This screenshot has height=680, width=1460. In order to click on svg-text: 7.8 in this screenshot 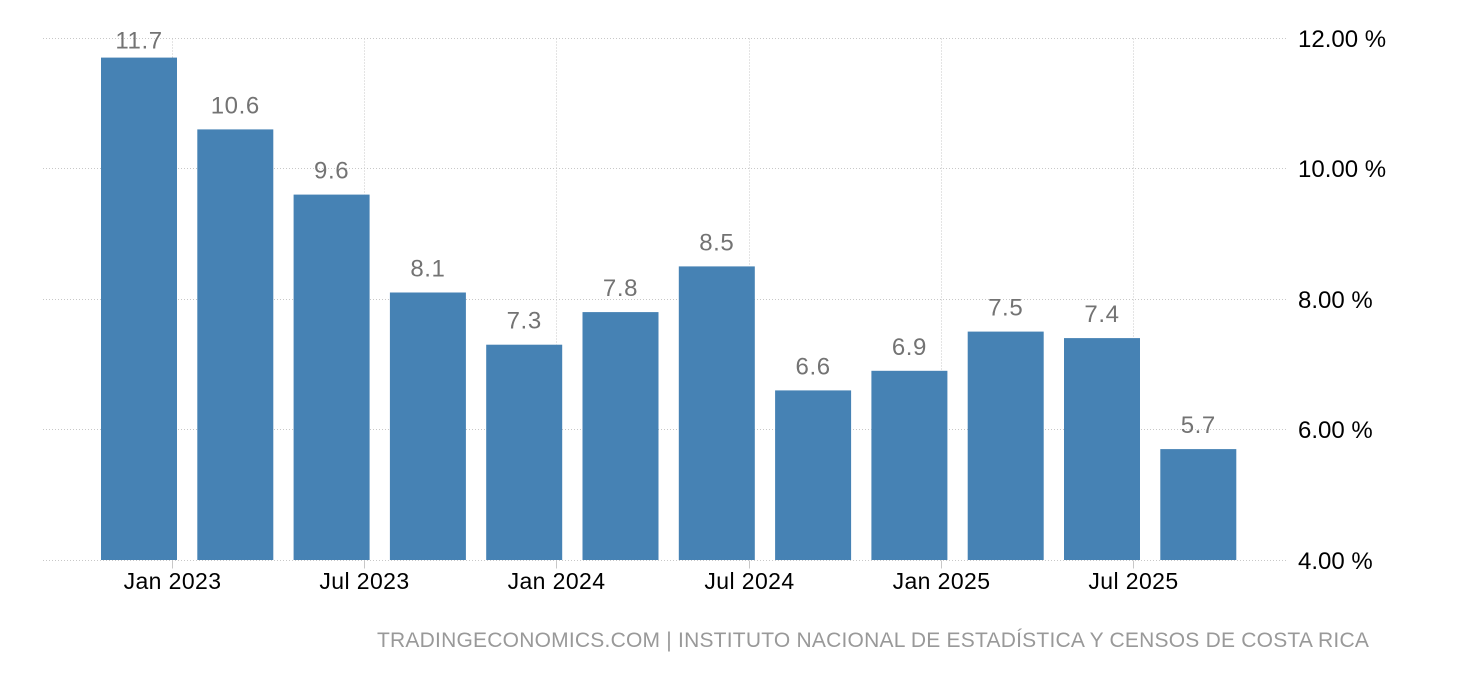, I will do `click(620, 288)`.